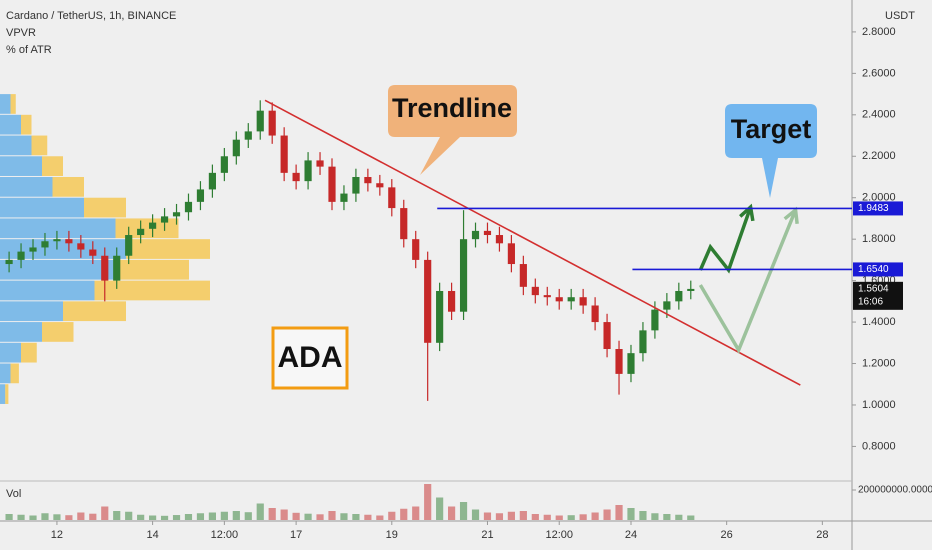 This screenshot has width=932, height=550. I want to click on annotation-box, so click(310, 358).